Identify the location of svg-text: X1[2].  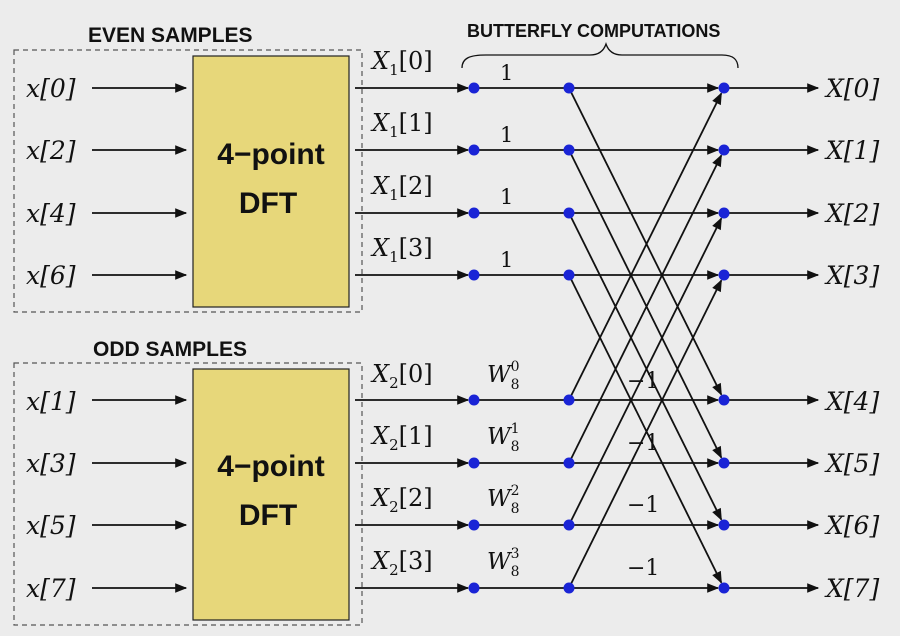
(401, 188).